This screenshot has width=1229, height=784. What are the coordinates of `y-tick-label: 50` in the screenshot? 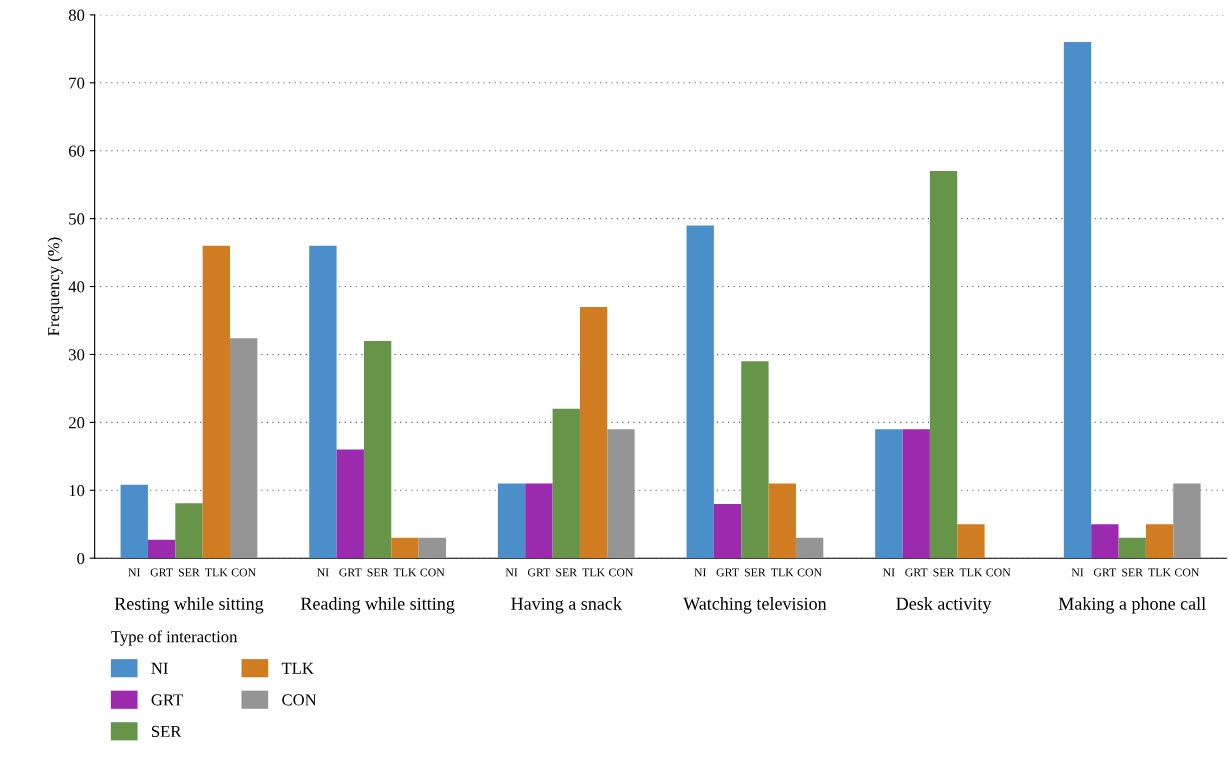 It's located at (77, 219).